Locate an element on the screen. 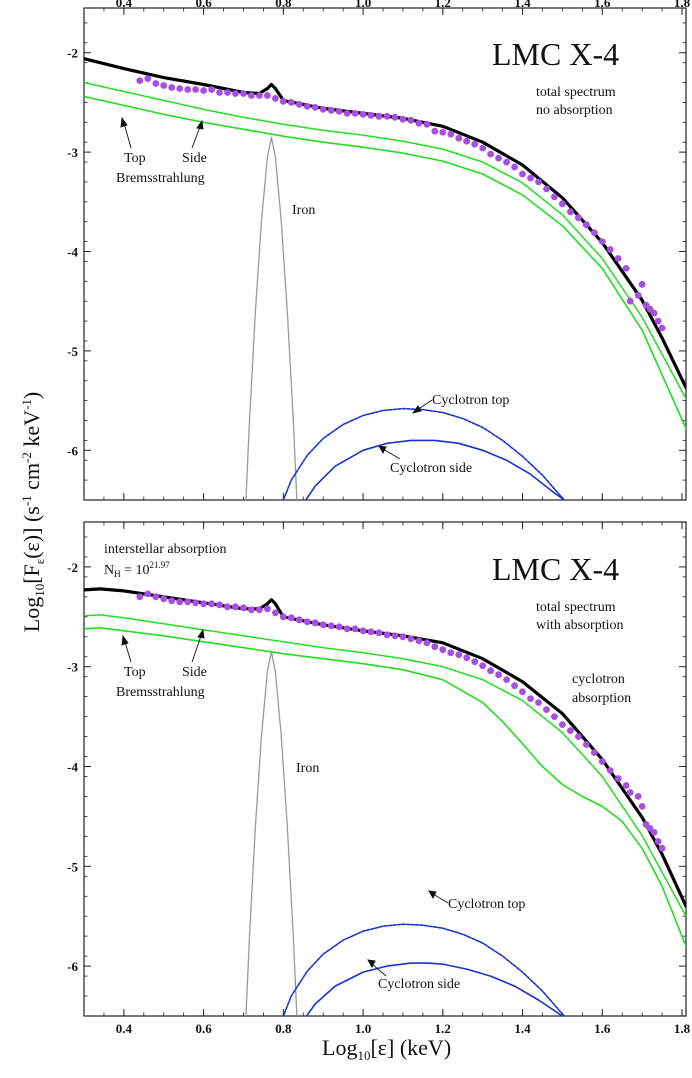  bottom-arrow-side is located at coordinates (196, 649).